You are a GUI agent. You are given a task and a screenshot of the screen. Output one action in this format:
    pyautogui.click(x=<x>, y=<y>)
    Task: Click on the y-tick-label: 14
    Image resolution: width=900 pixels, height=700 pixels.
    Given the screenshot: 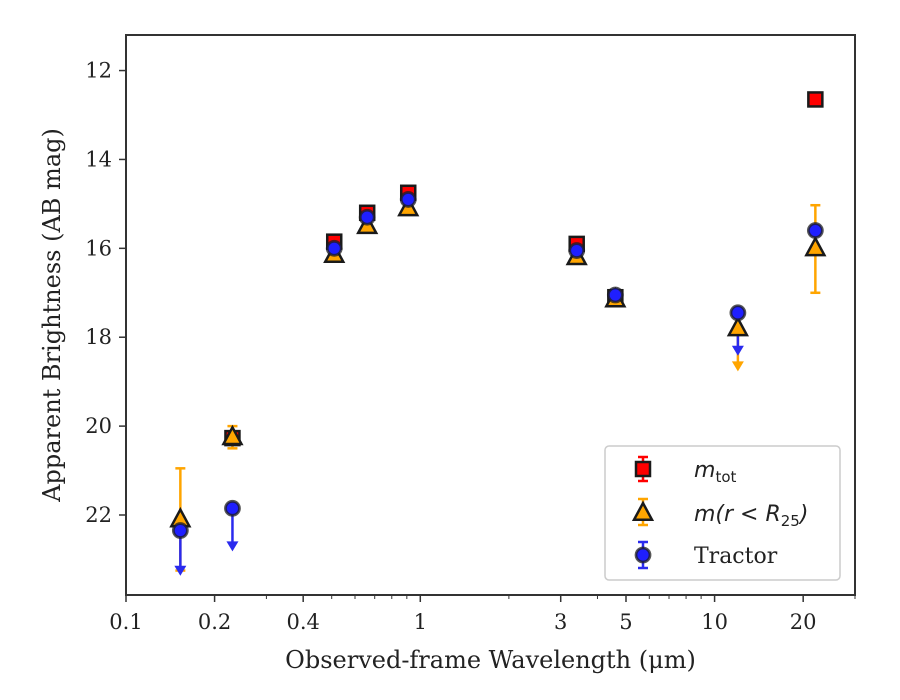 What is the action you would take?
    pyautogui.click(x=98, y=159)
    